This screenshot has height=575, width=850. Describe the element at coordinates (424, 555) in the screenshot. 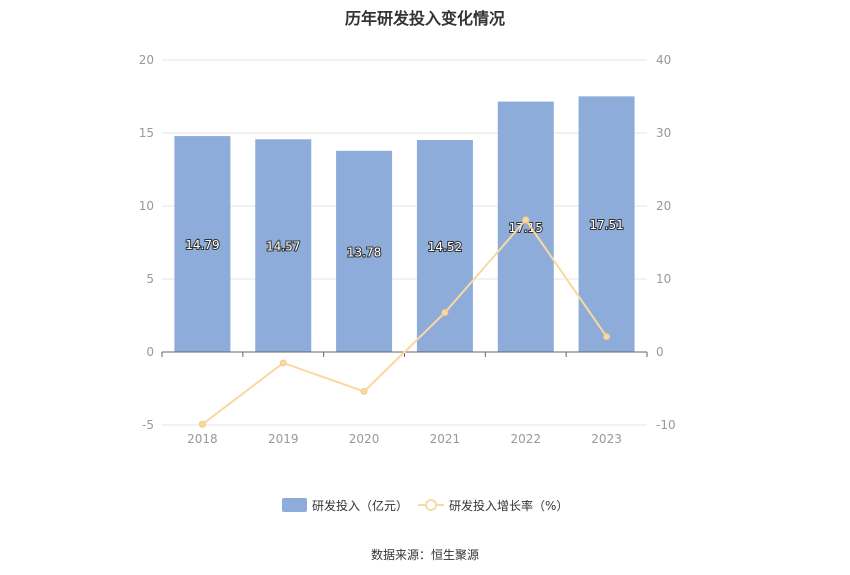

I see `data-source-note: 数据来源：恒生聚源` at that location.